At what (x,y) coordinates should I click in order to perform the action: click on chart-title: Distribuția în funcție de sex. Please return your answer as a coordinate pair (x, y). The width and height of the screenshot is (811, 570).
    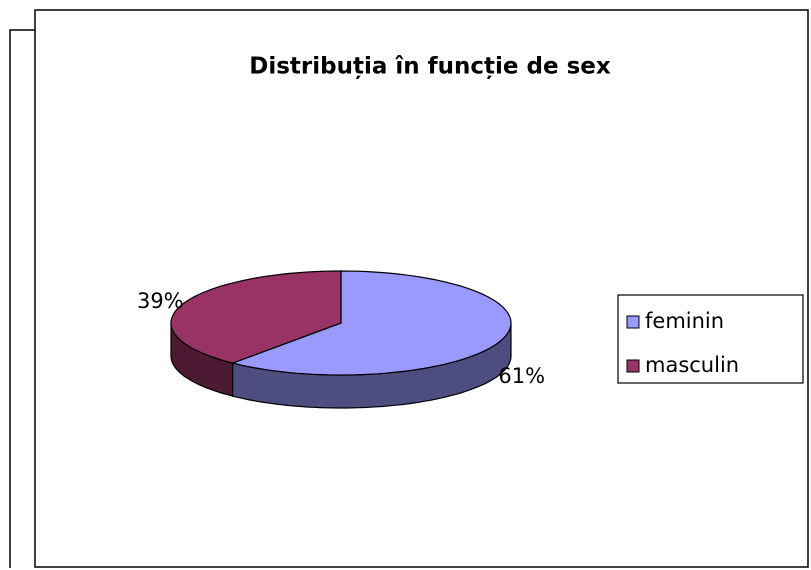
    Looking at the image, I should click on (430, 67).